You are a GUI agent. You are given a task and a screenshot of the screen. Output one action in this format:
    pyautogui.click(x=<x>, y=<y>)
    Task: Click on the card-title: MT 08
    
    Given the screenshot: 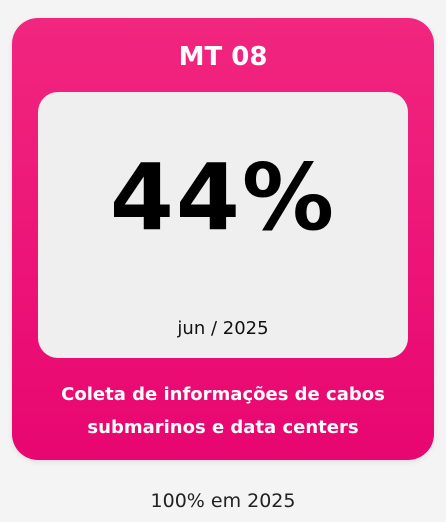 What is the action you would take?
    pyautogui.click(x=223, y=57)
    